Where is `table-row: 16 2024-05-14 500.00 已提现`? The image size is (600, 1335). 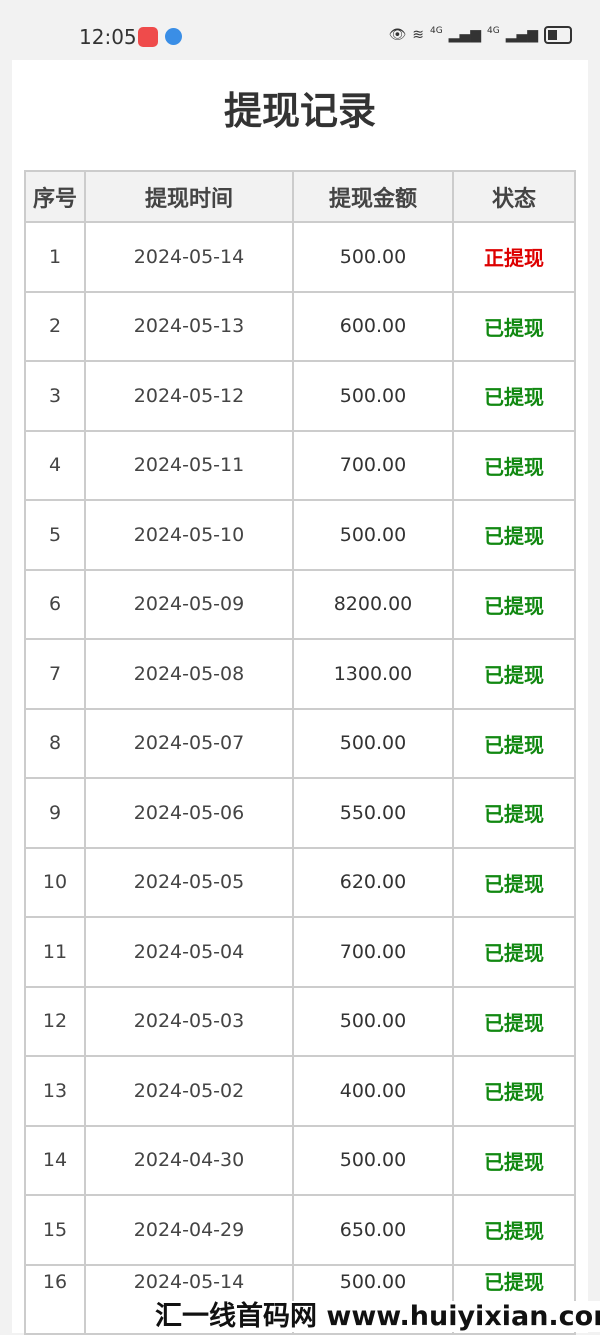
table-row: 16 2024-05-14 500.00 已提现 is located at coordinates (300, 1299).